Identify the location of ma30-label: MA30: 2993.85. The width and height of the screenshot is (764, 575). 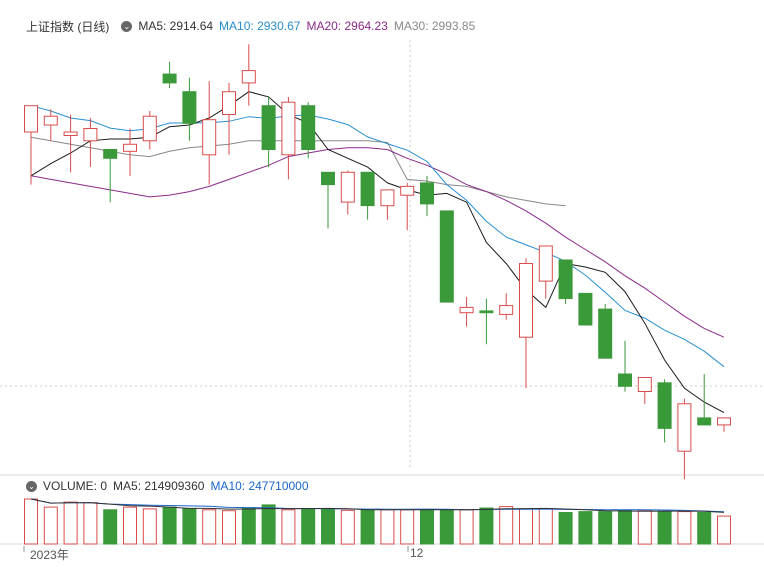
(434, 26).